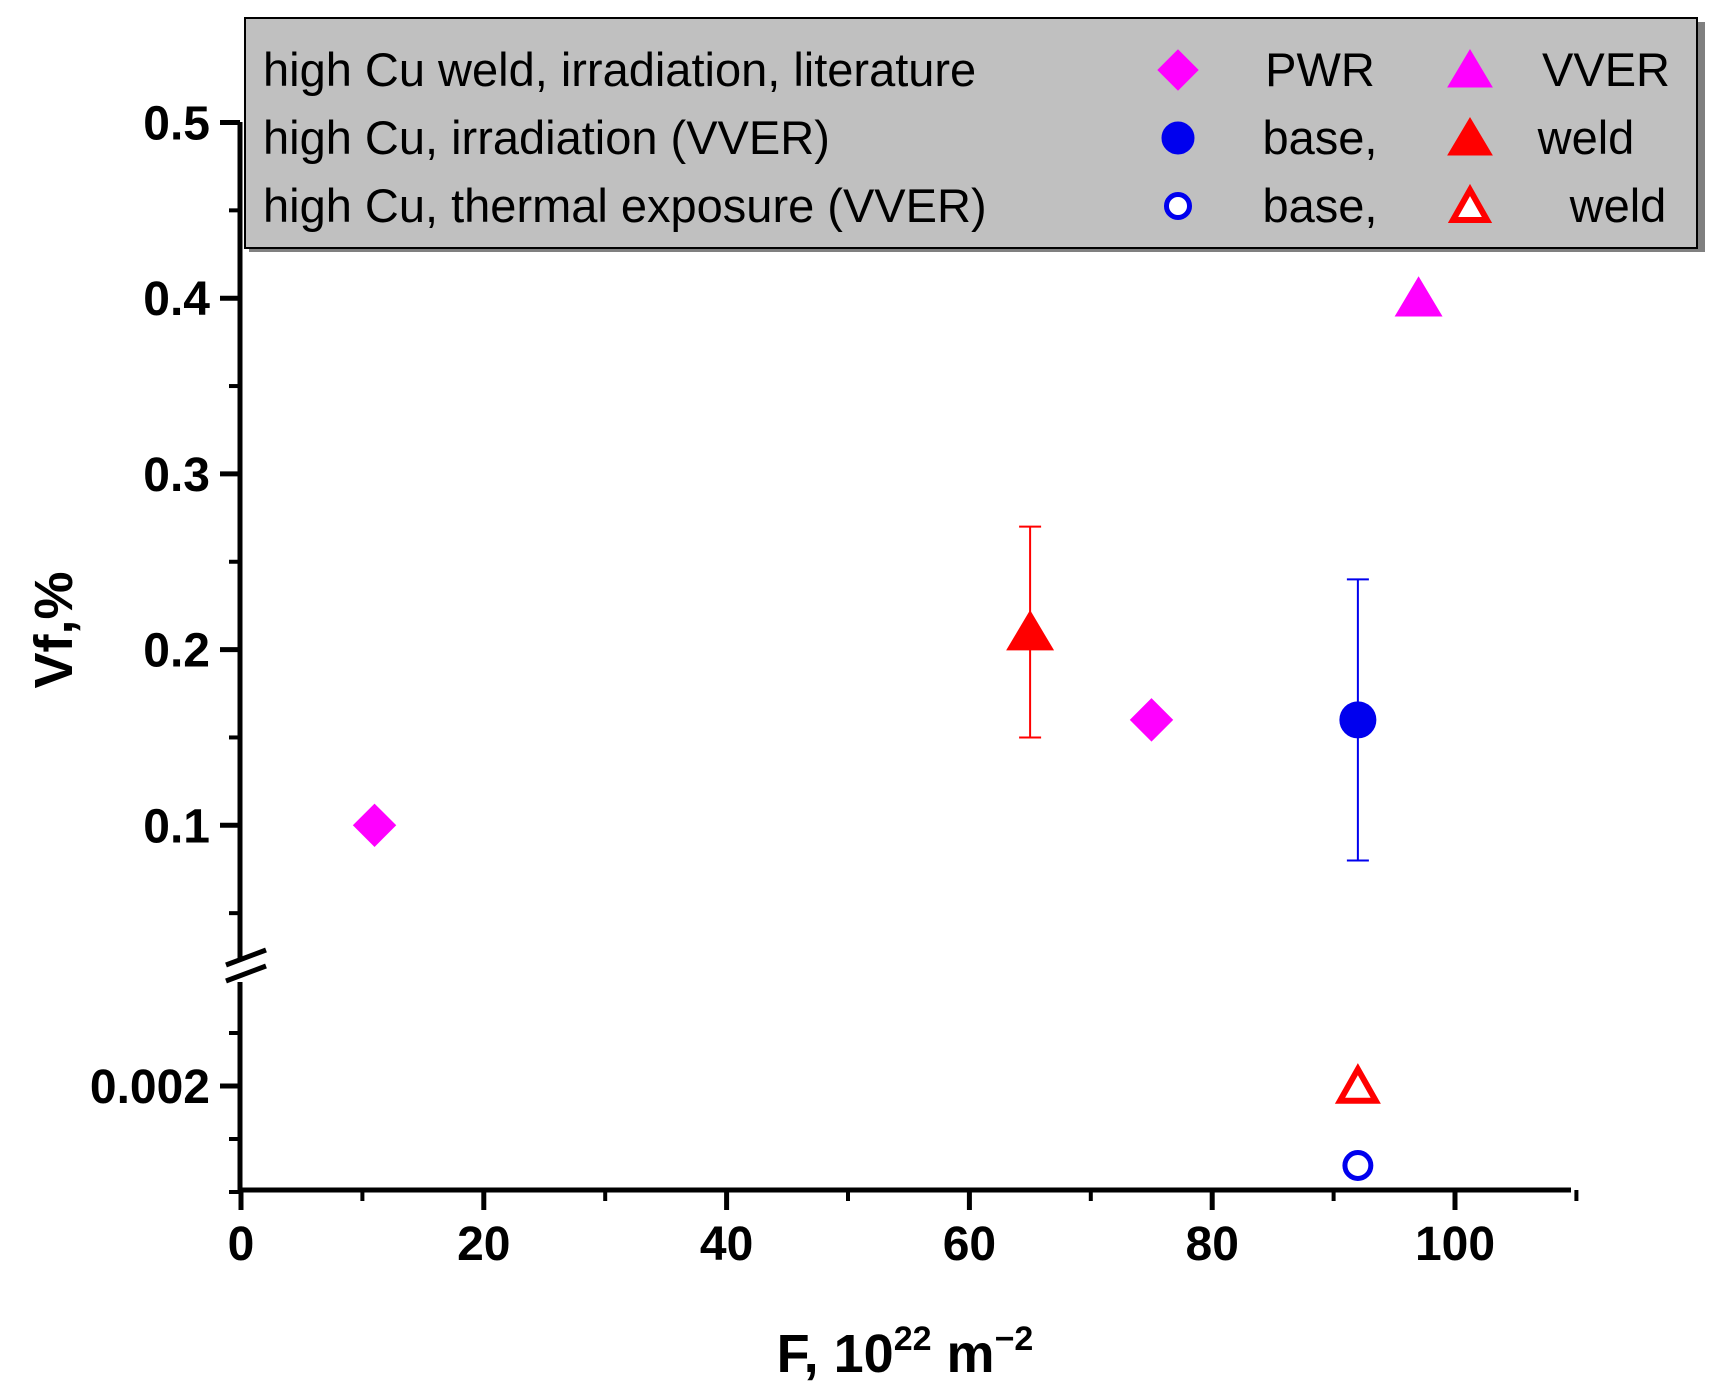 This screenshot has height=1398, width=1715. Describe the element at coordinates (176, 651) in the screenshot. I see `y-tick-label: 0.2` at that location.